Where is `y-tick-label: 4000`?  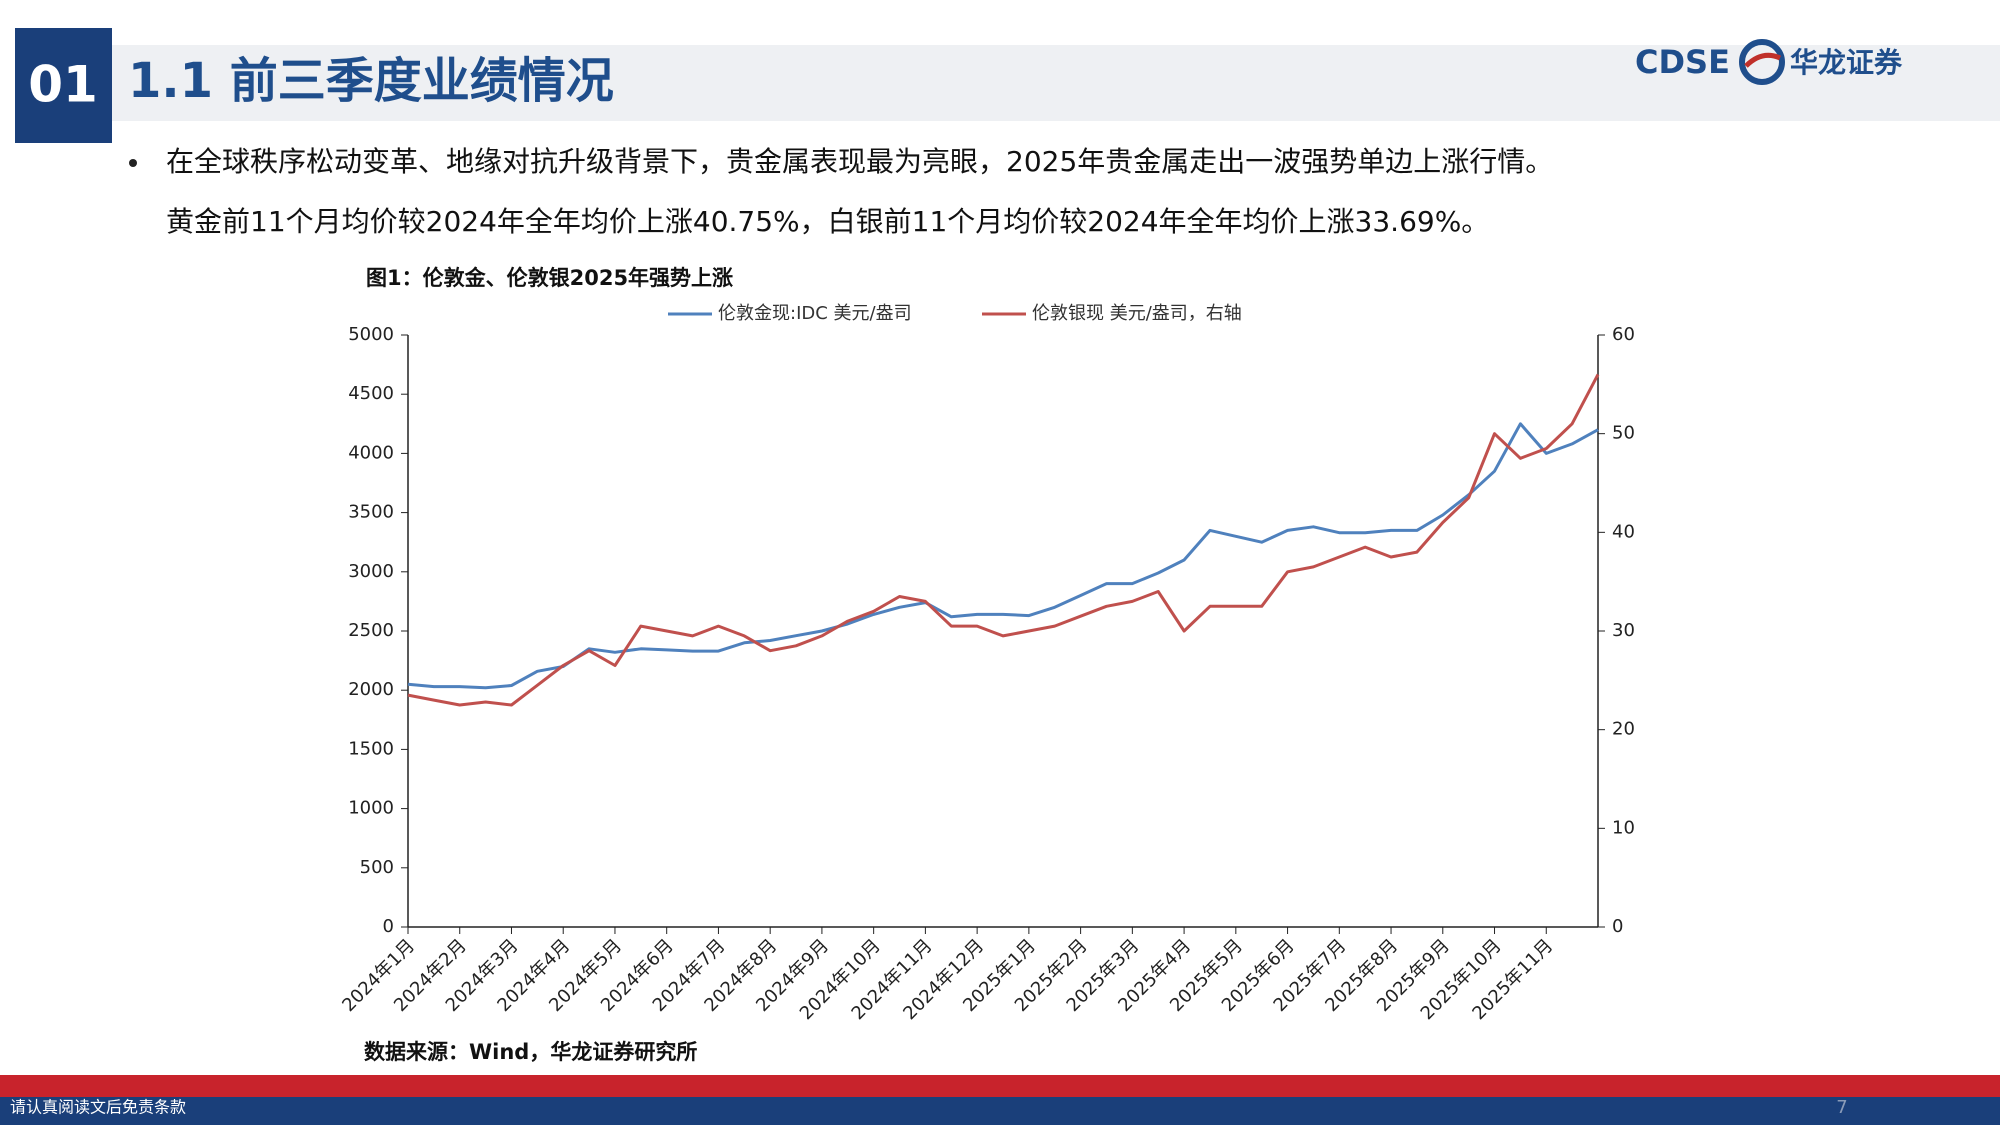
y-tick-label: 4000 is located at coordinates (371, 452).